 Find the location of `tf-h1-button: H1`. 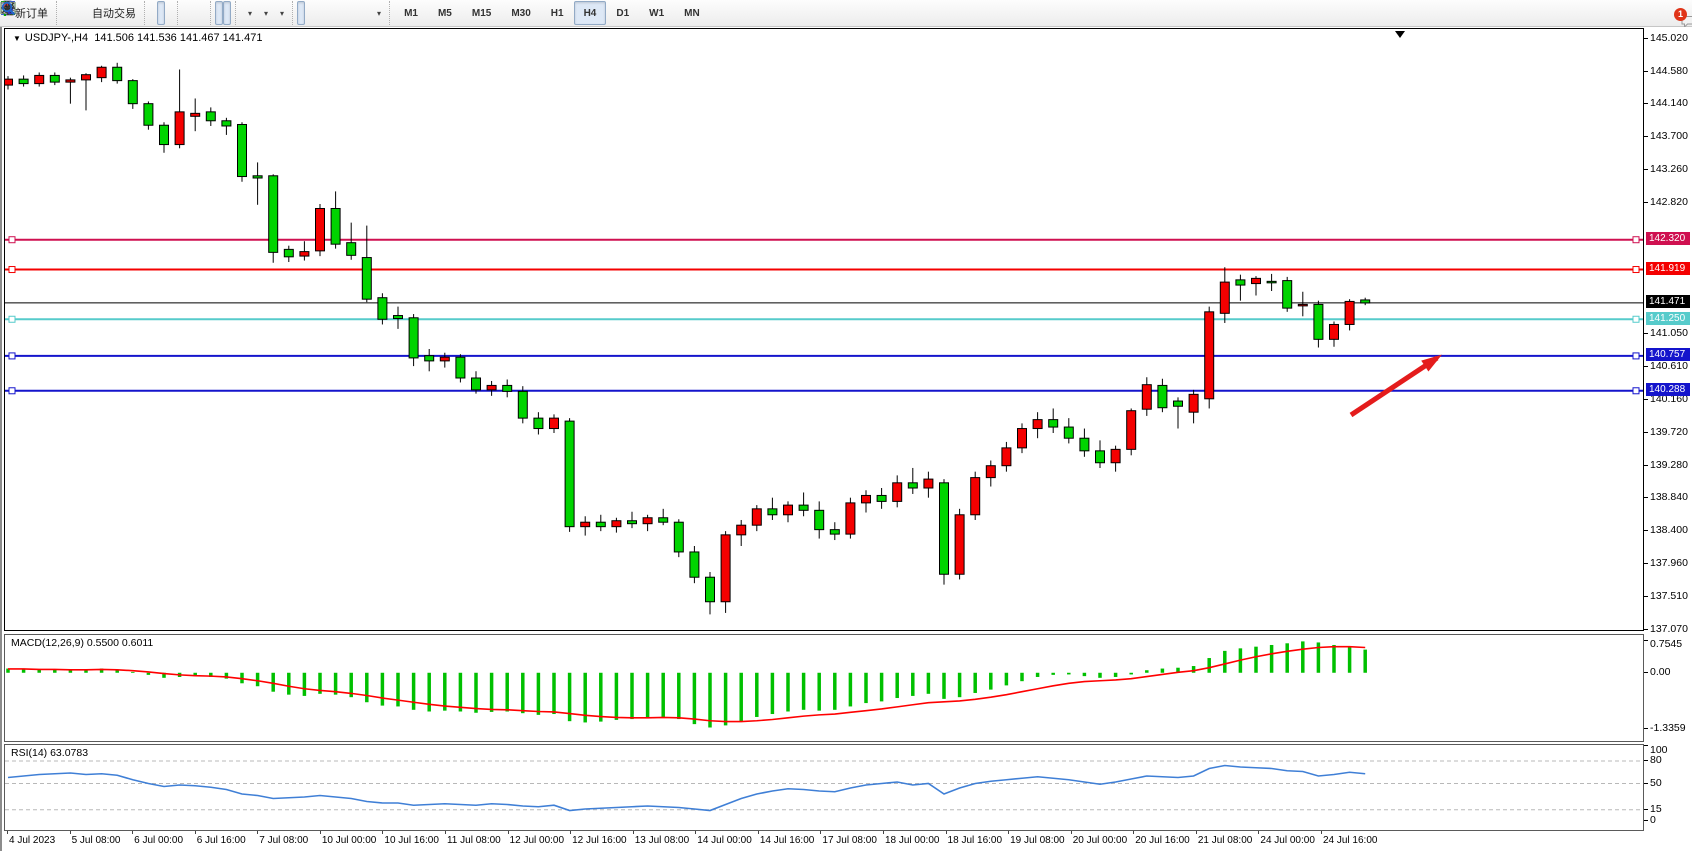

tf-h1-button: H1 is located at coordinates (557, 13).